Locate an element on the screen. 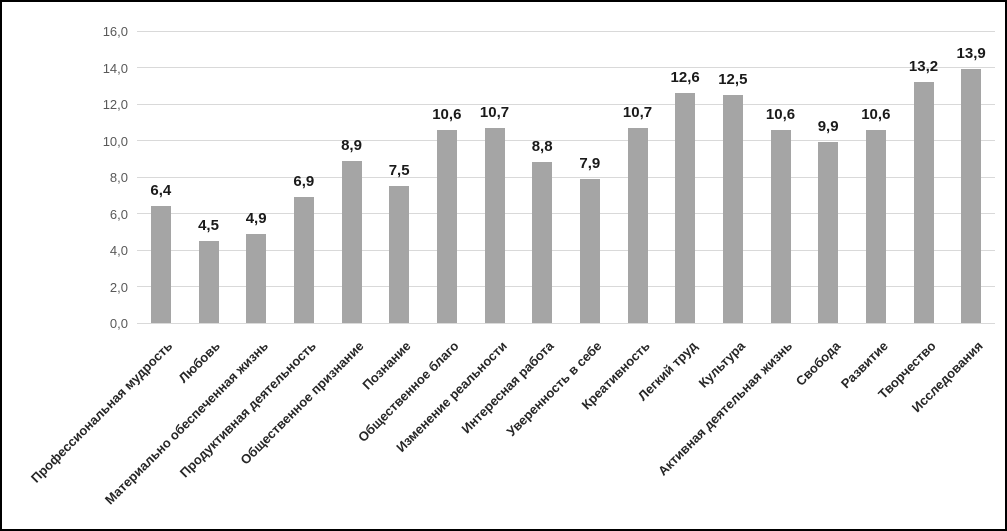 The image size is (1007, 531). bar-value-label: 12,5 is located at coordinates (733, 79).